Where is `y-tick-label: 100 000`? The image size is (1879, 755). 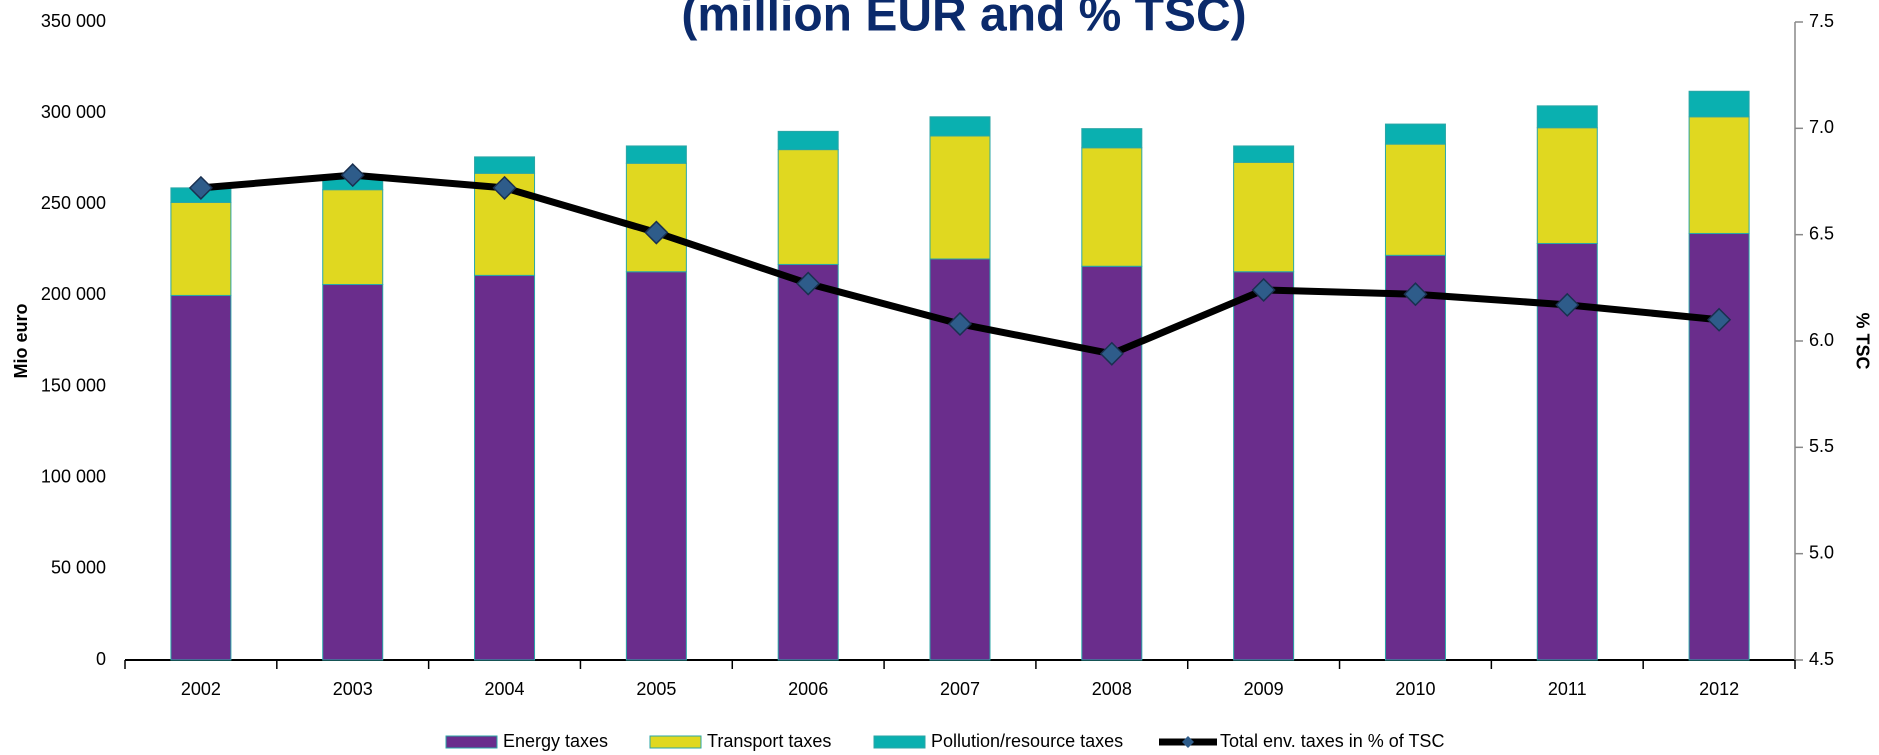 y-tick-label: 100 000 is located at coordinates (73, 476).